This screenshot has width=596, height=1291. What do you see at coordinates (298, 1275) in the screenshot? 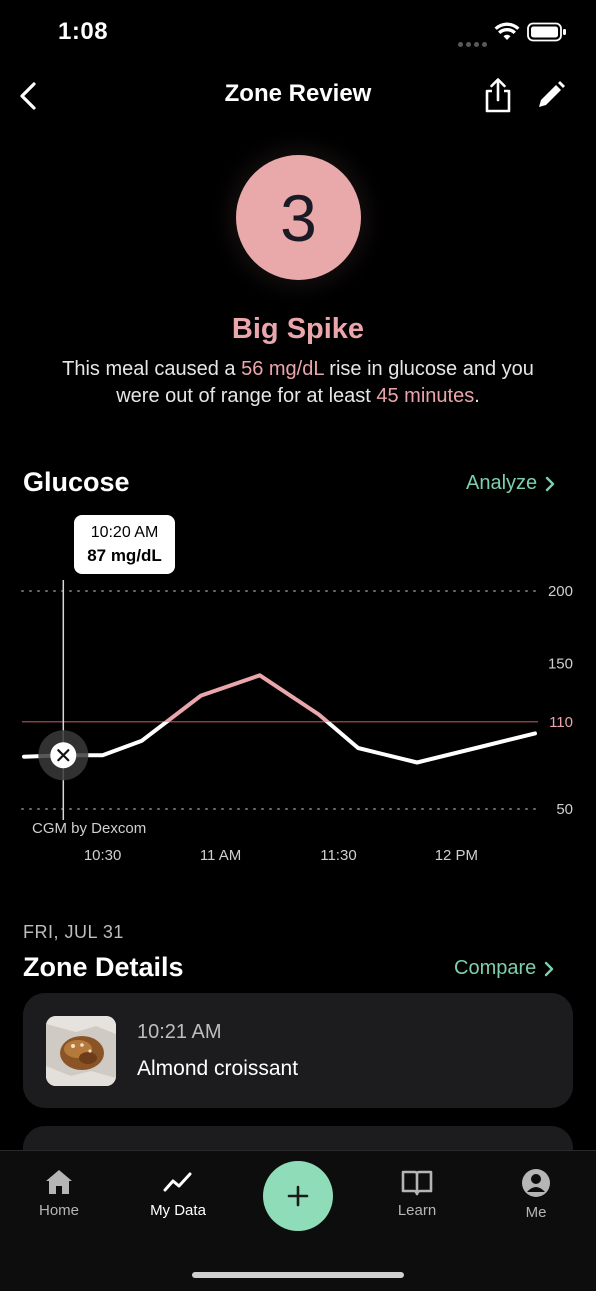
I see `home-indicator` at bounding box center [298, 1275].